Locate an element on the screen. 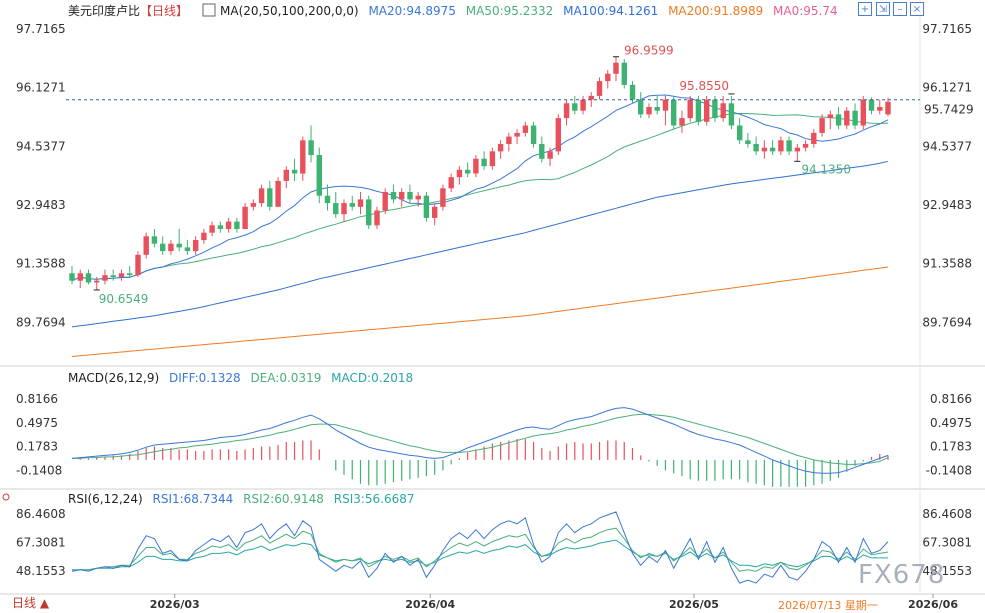 This screenshot has height=613, width=985. ma20-value: MA20:94.8975 is located at coordinates (412, 11).